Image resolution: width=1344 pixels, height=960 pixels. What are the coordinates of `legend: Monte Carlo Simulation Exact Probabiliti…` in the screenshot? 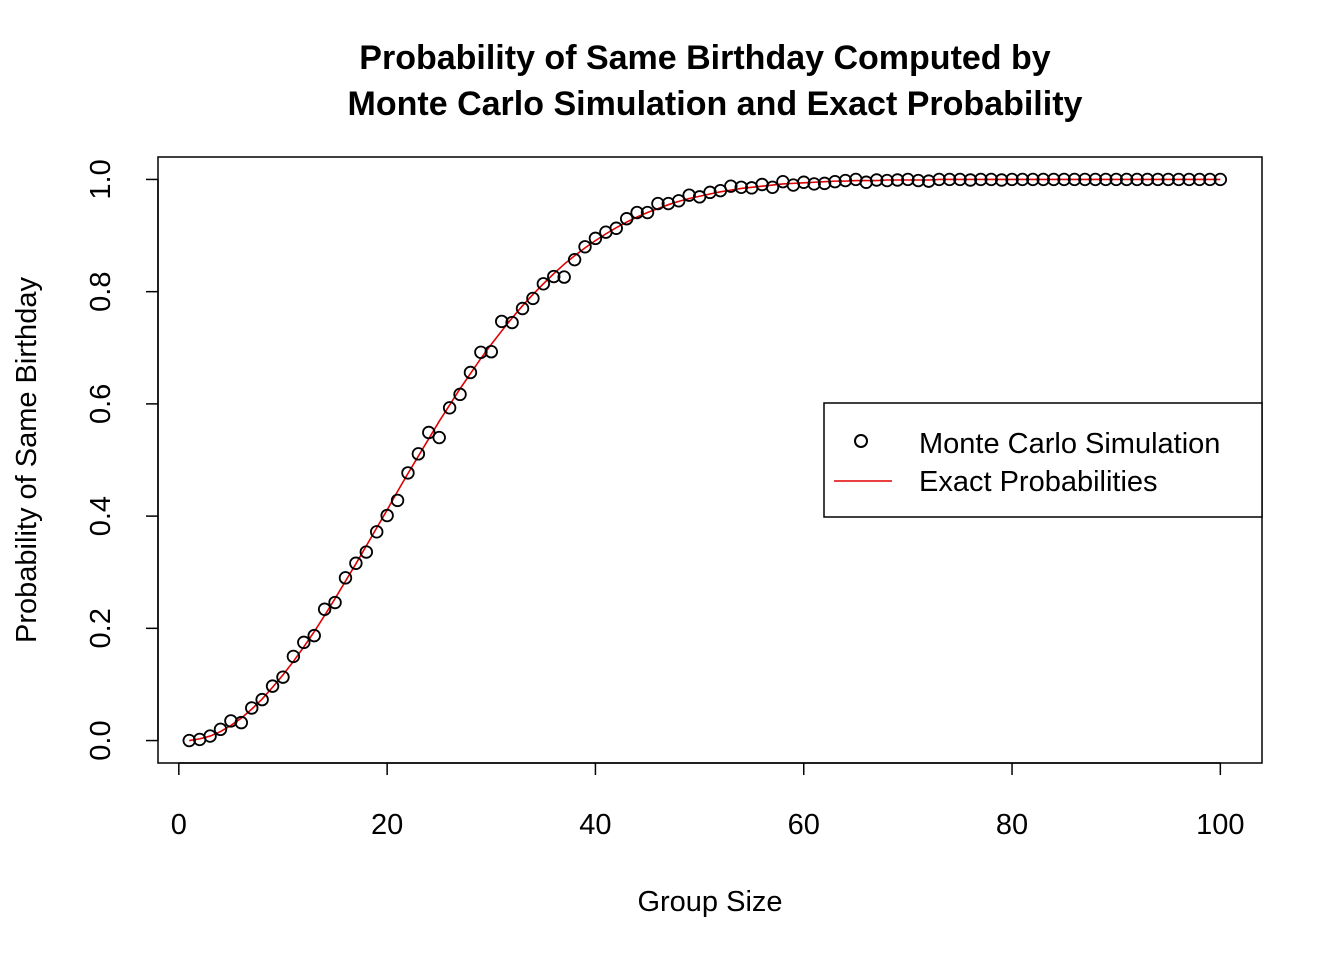 It's located at (1043, 460).